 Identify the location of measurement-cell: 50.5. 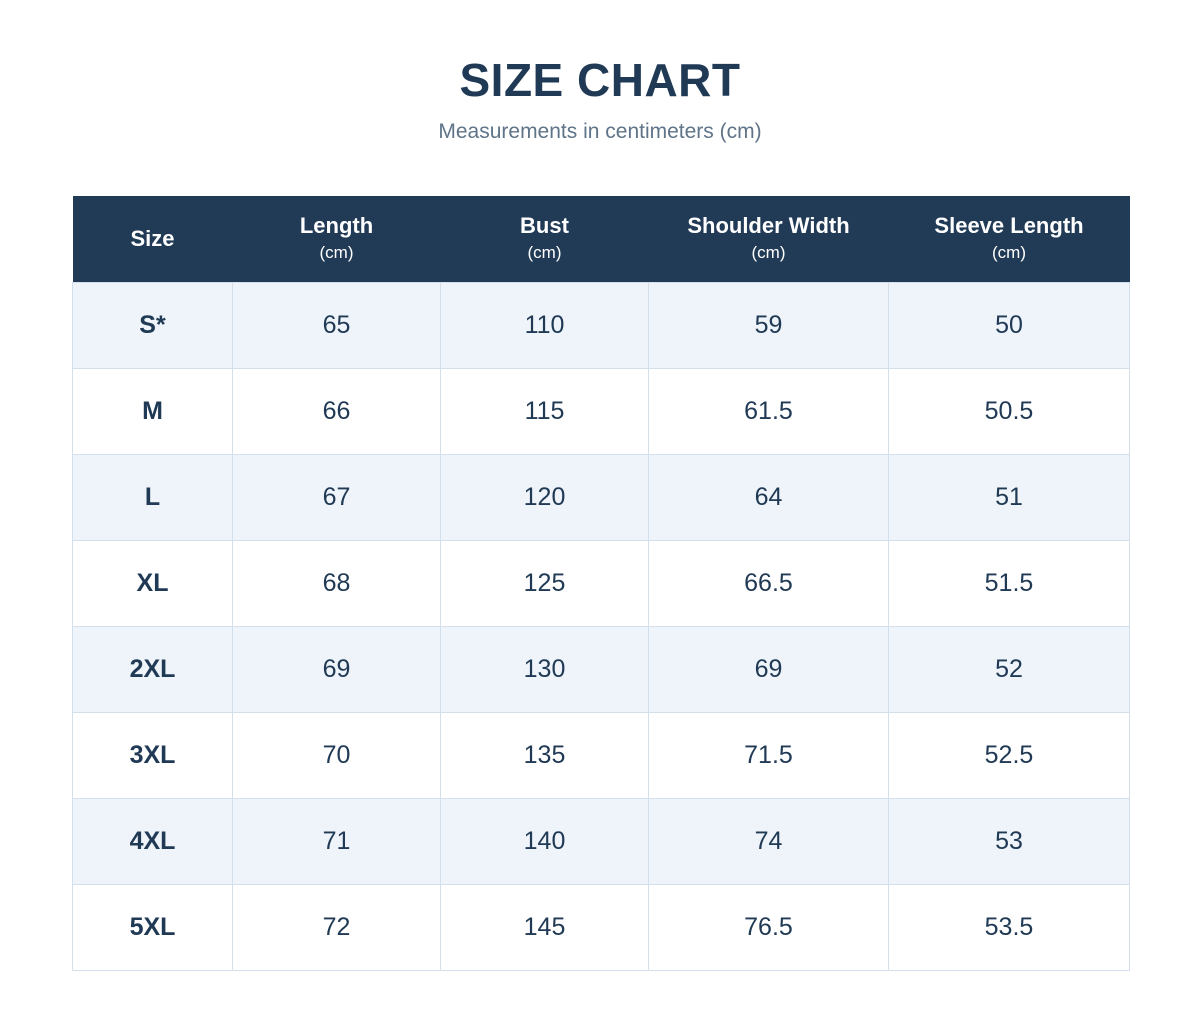
(1009, 411).